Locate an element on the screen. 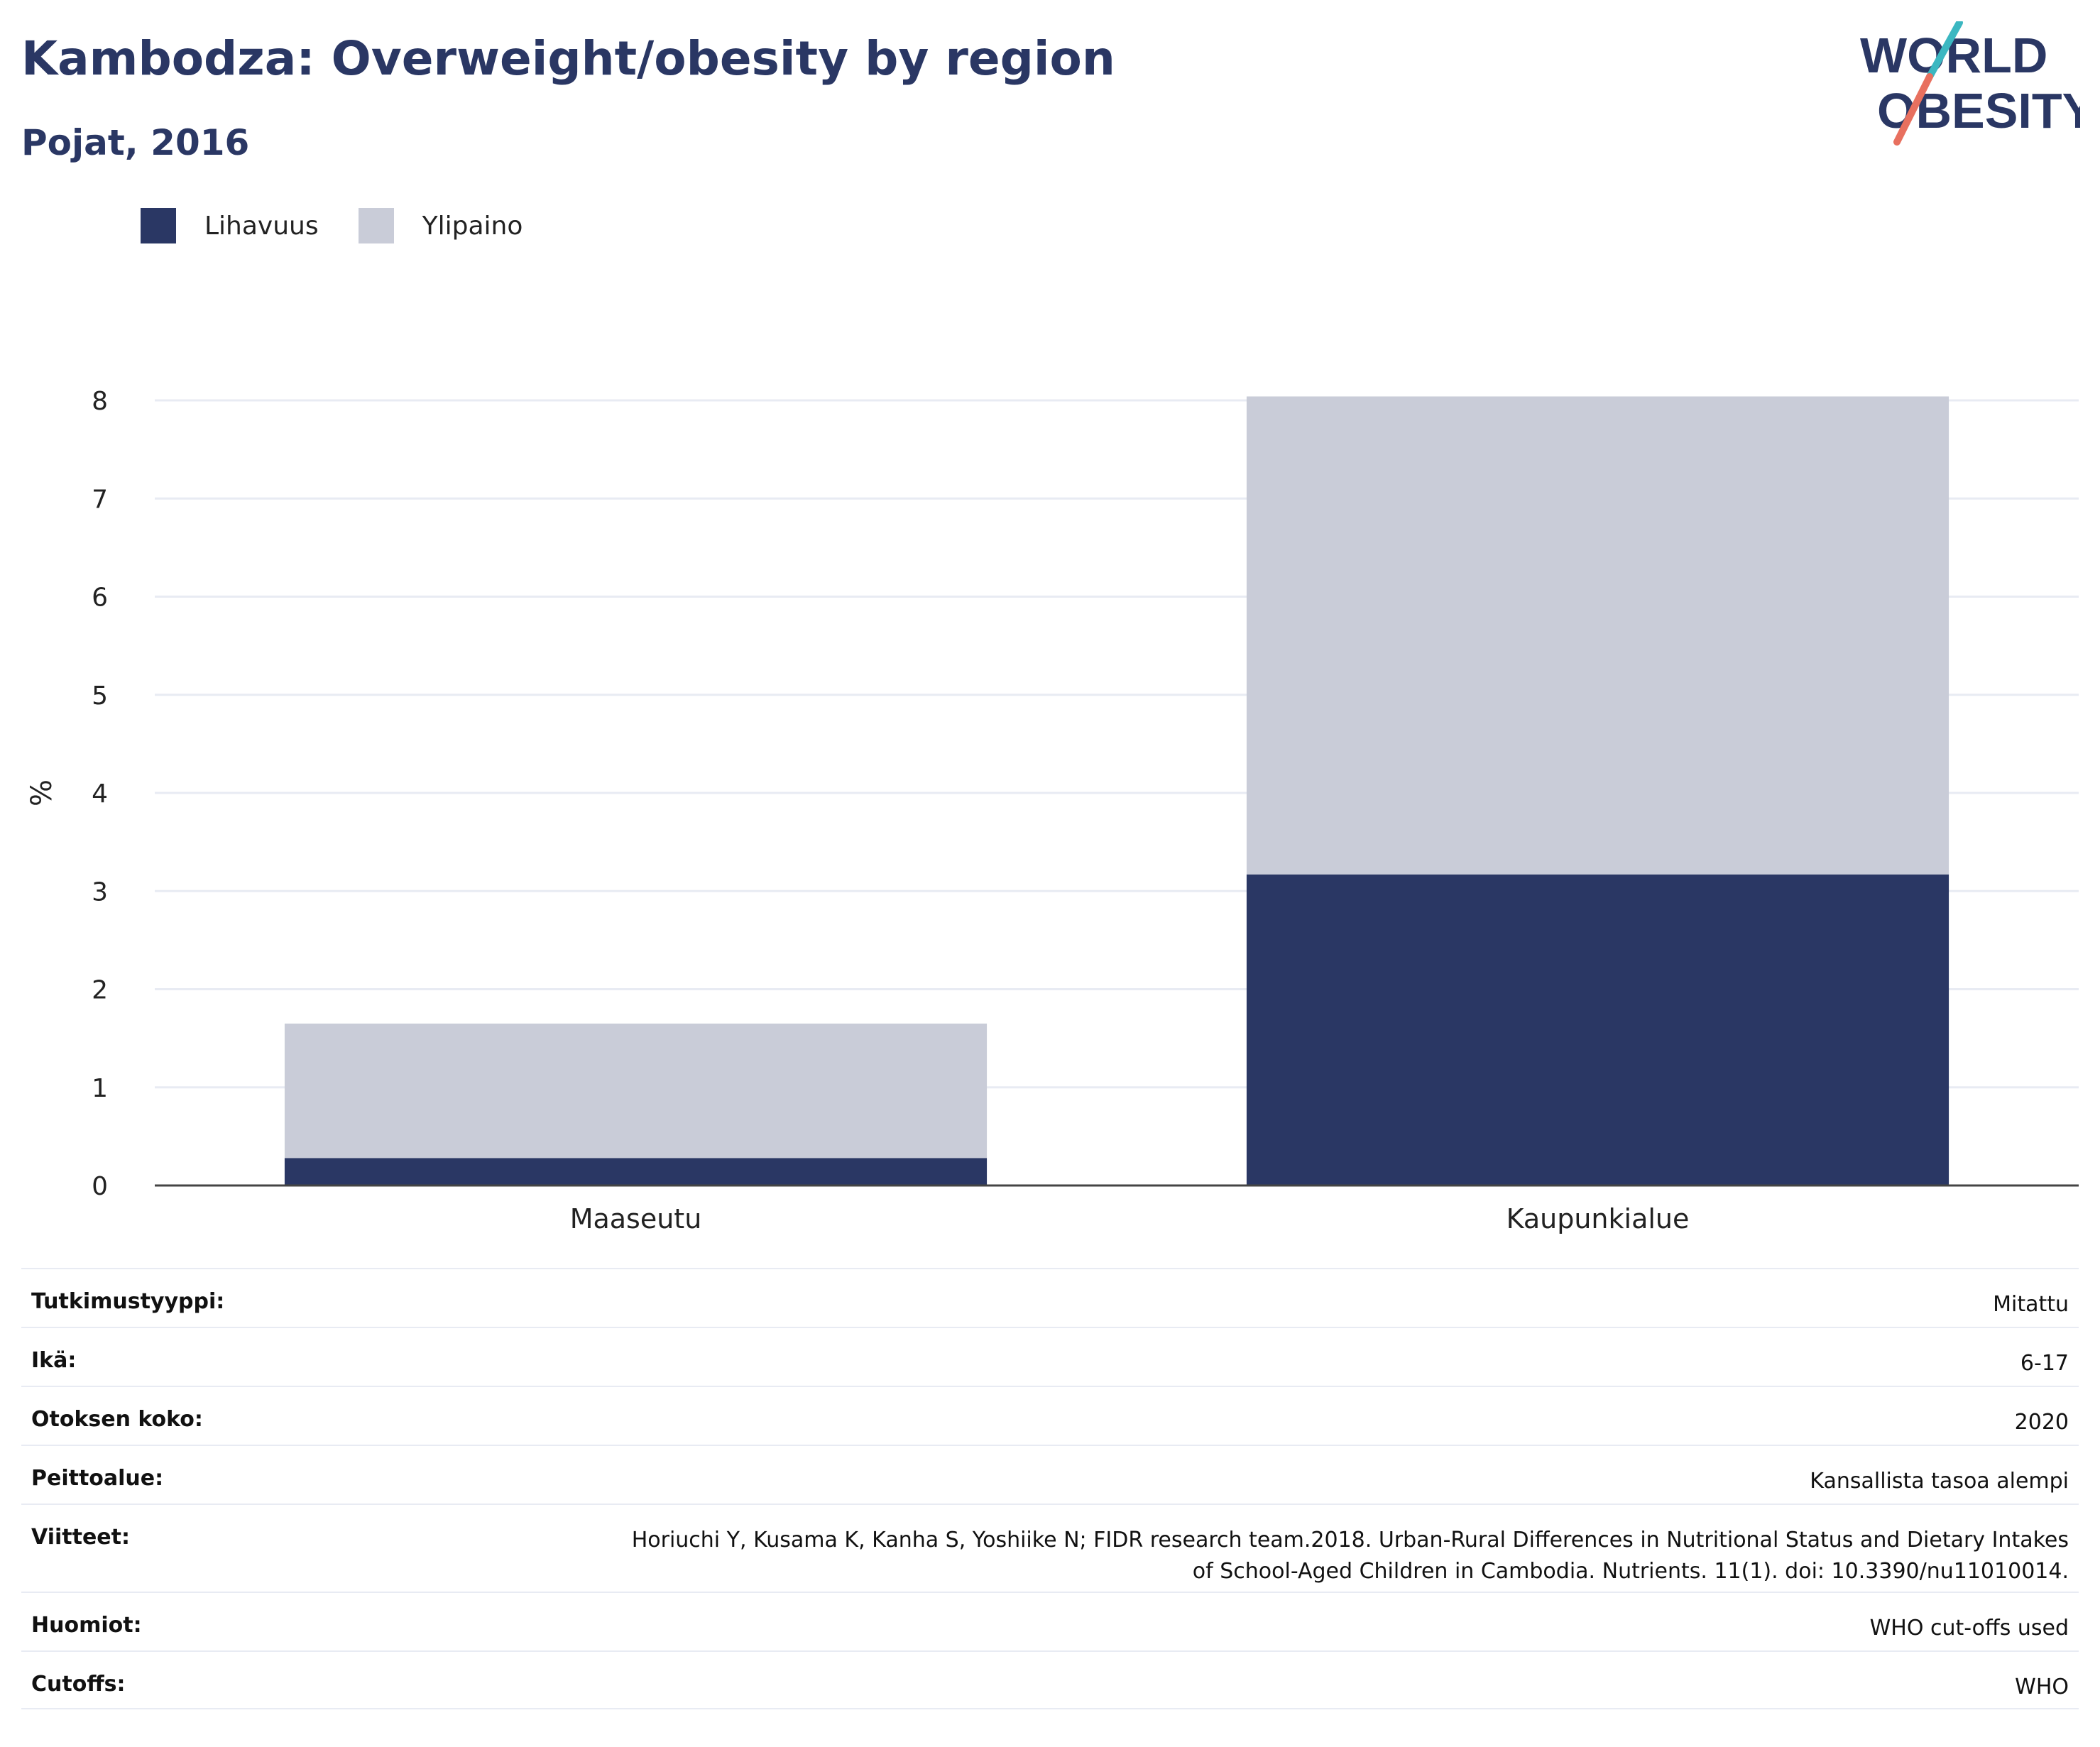 This screenshot has height=1747, width=2100. info-key: Ikä: is located at coordinates (54, 1360).